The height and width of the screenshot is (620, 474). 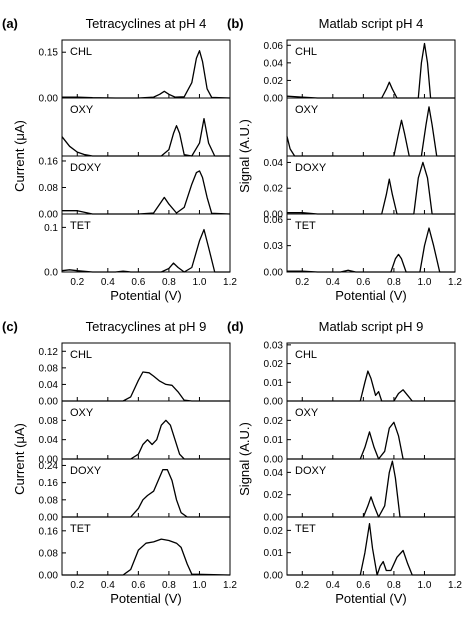 What do you see at coordinates (49, 188) in the screenshot?
I see `y-tick-label-0-2-1: 0.08` at bounding box center [49, 188].